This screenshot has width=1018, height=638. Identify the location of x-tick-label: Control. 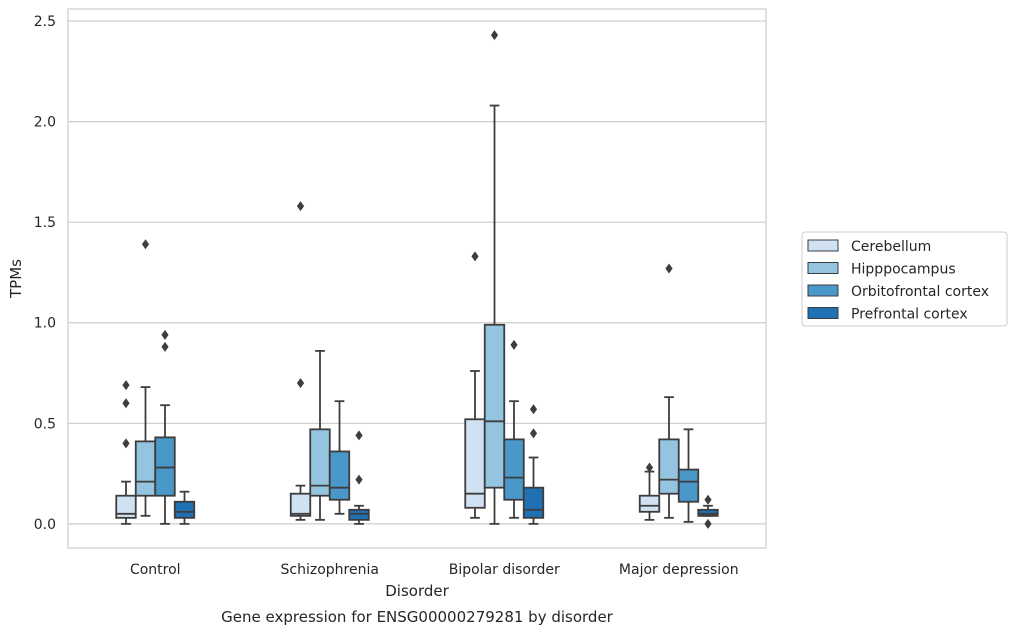
(155, 570).